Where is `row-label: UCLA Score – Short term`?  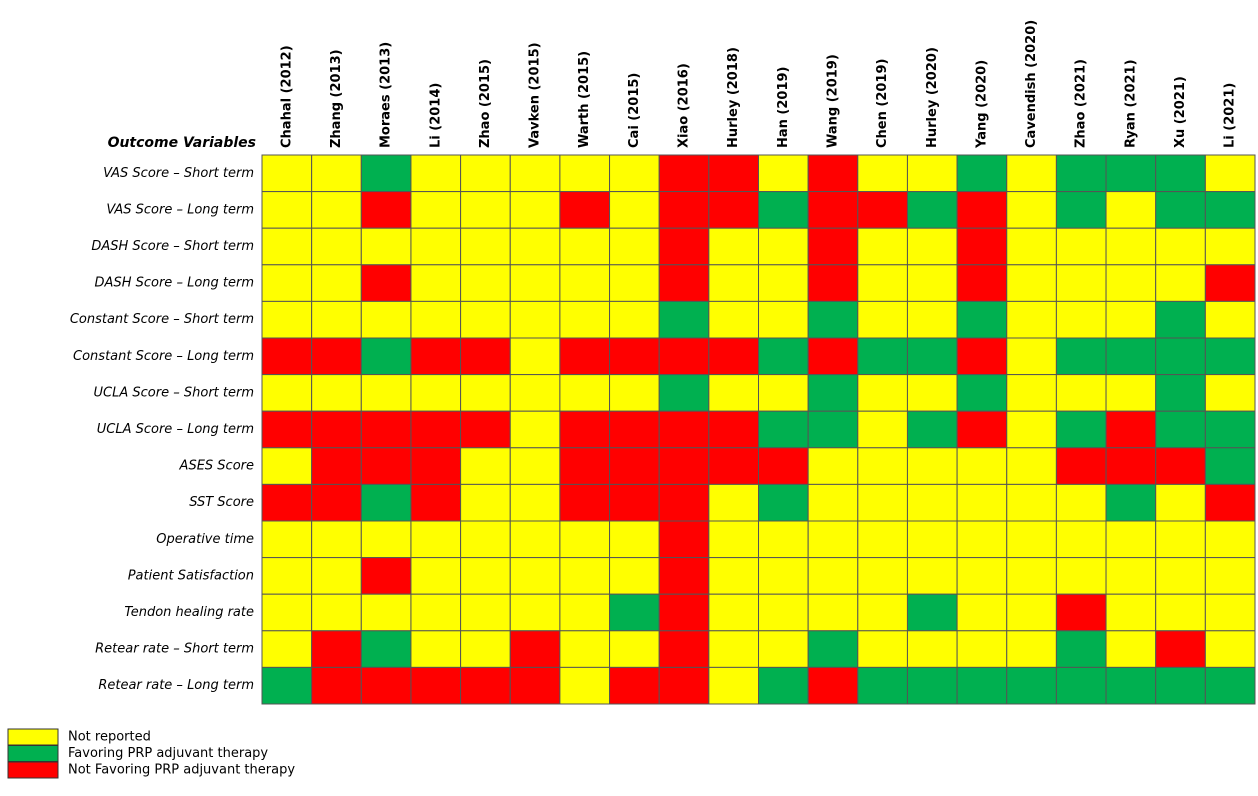 row-label: UCLA Score – Short term is located at coordinates (174, 392).